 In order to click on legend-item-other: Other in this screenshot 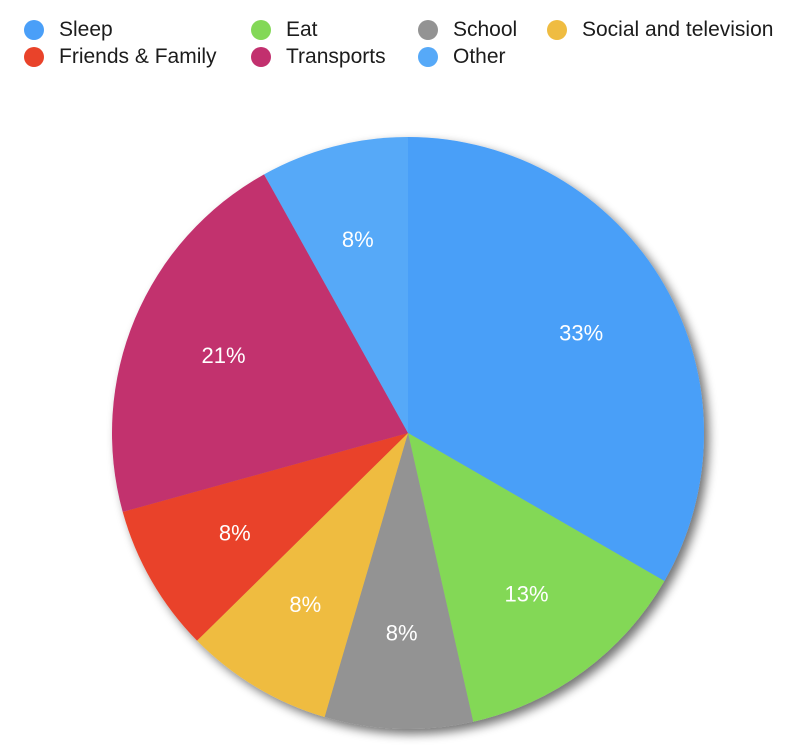, I will do `click(462, 57)`.